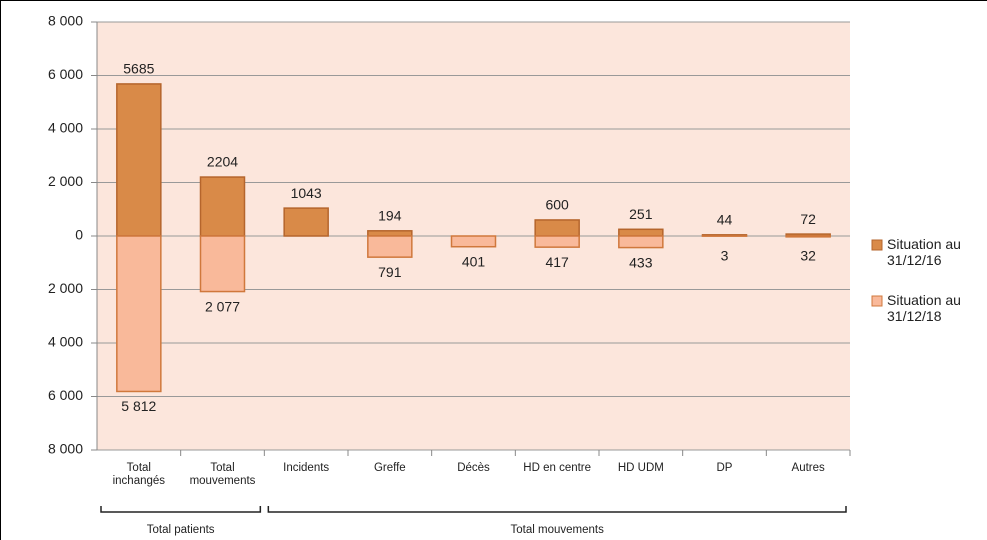 Image resolution: width=987 pixels, height=540 pixels. I want to click on data-label: 44, so click(725, 220).